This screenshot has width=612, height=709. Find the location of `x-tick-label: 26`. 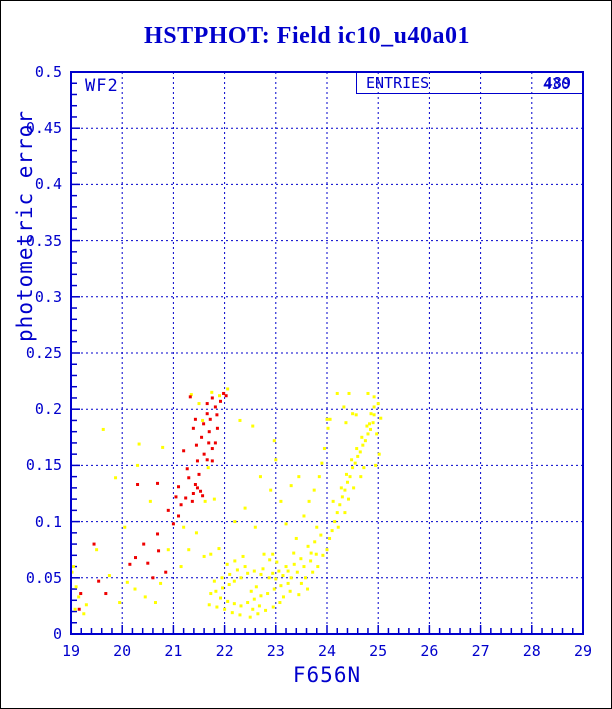

x-tick-label: 26 is located at coordinates (429, 651).